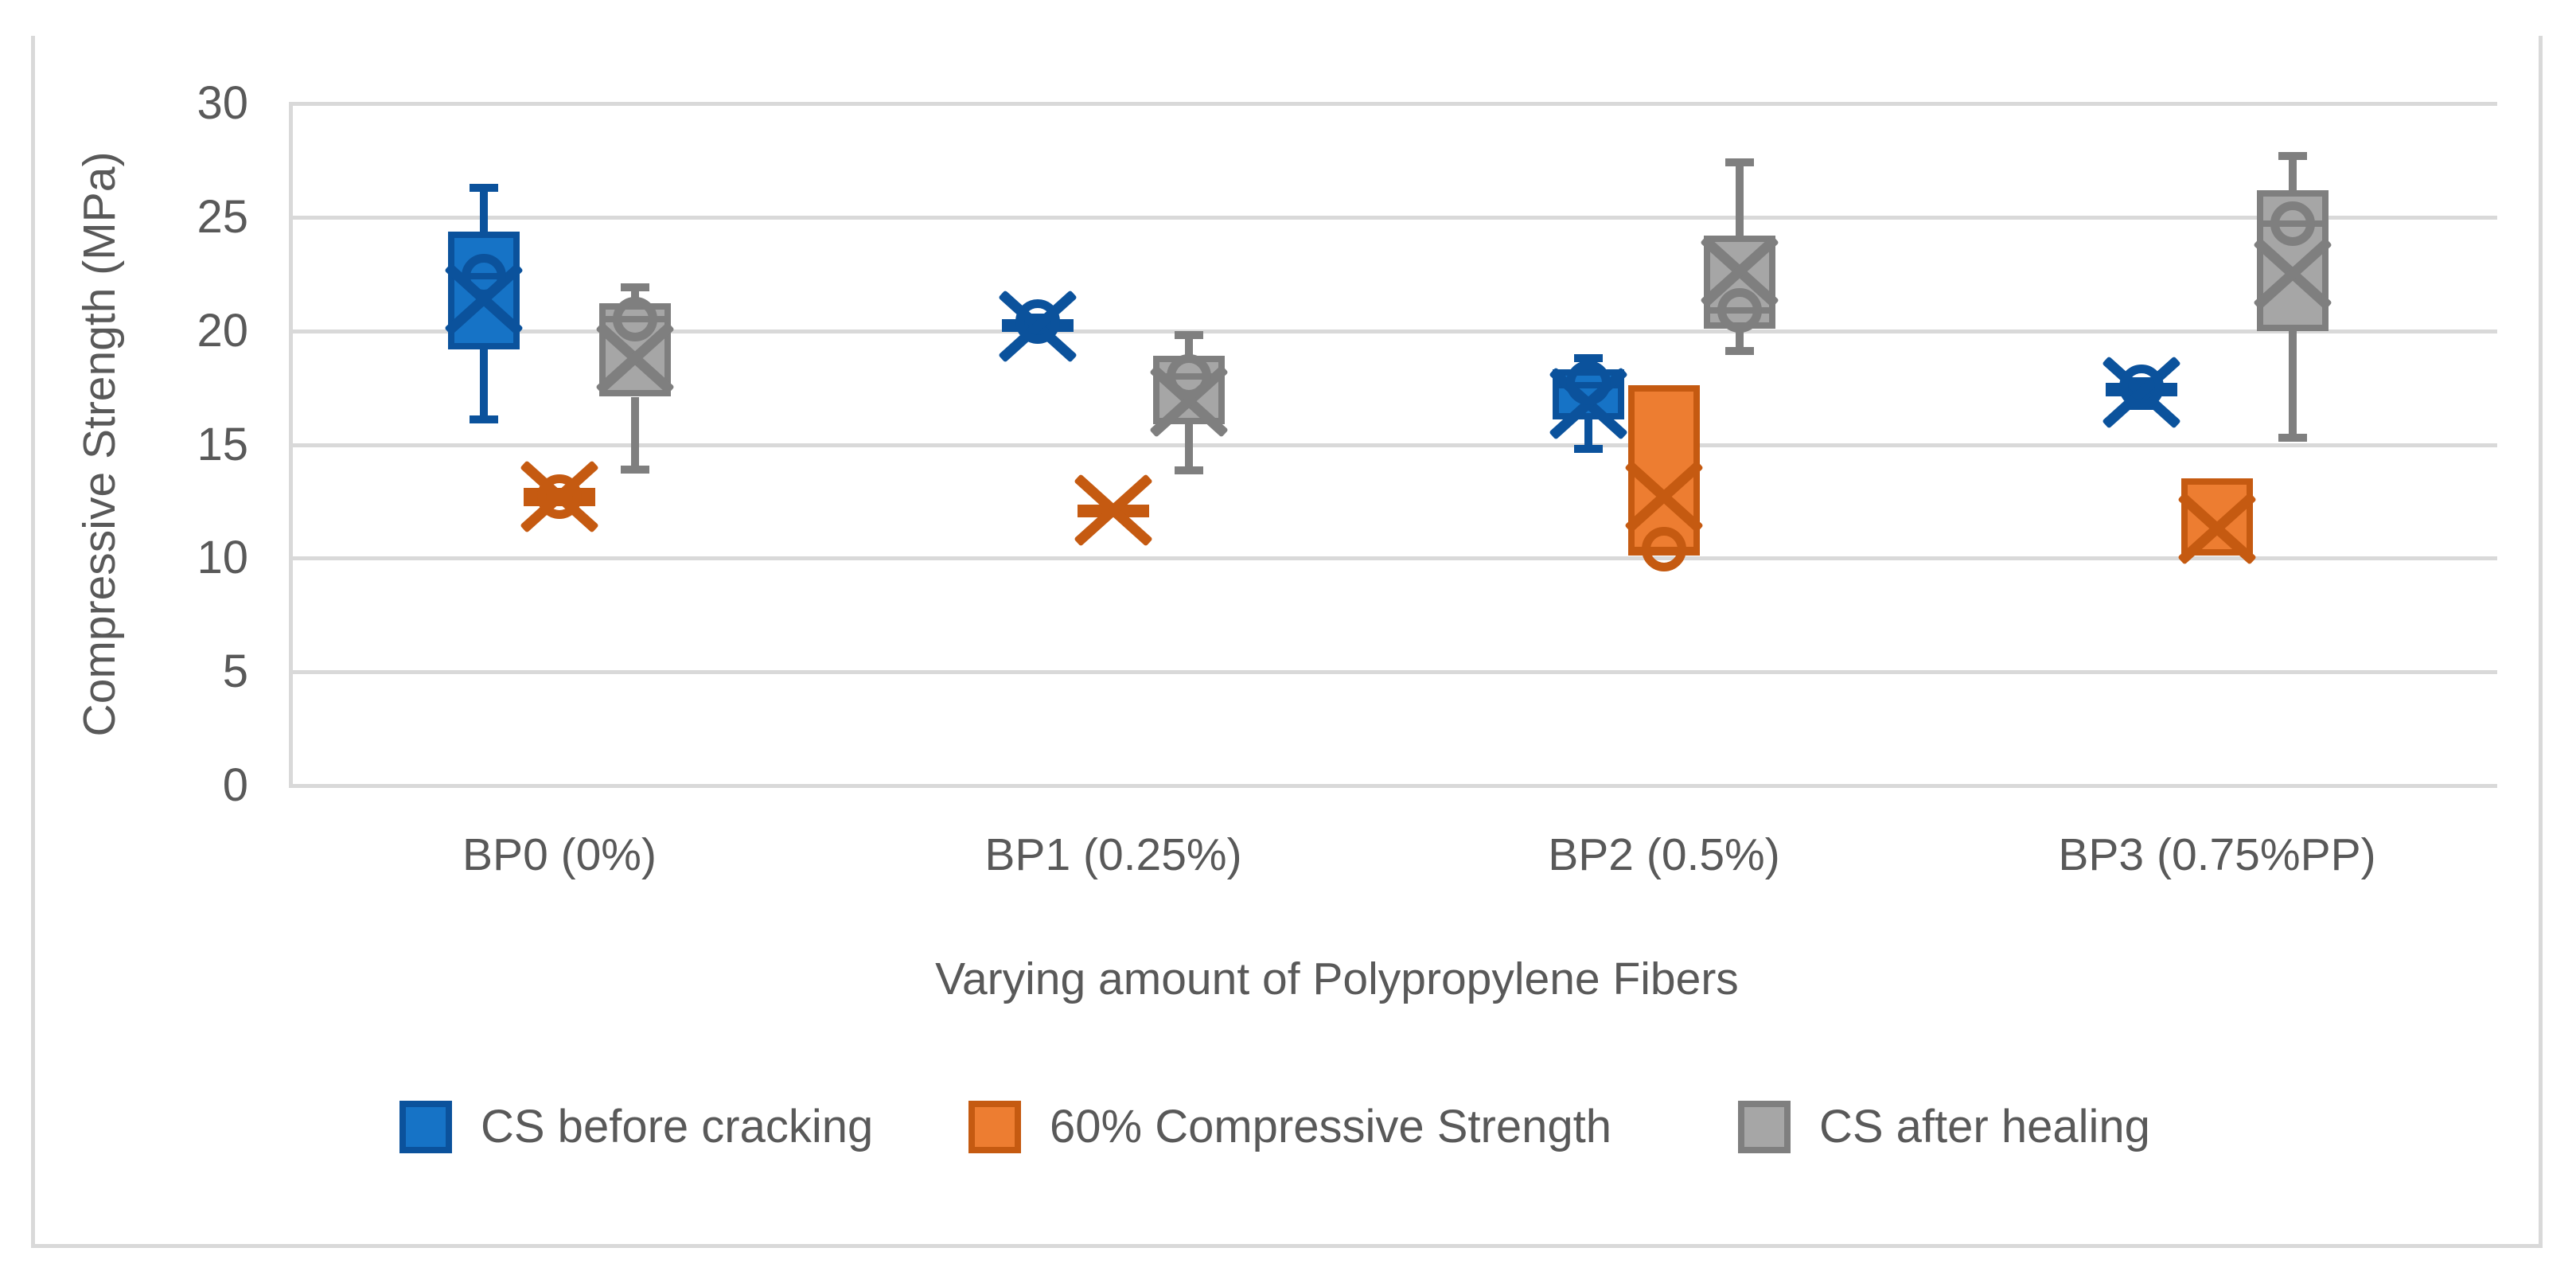 The image size is (2576, 1283). What do you see at coordinates (1337, 979) in the screenshot?
I see `x-axis-title: Varying amount of Polypropylene Fibers` at bounding box center [1337, 979].